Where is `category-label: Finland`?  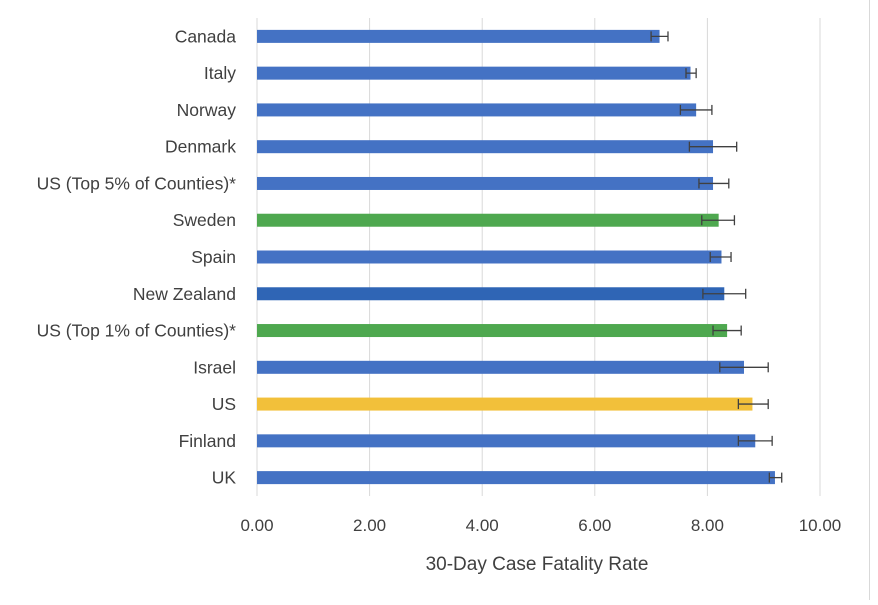
category-label: Finland is located at coordinates (207, 441).